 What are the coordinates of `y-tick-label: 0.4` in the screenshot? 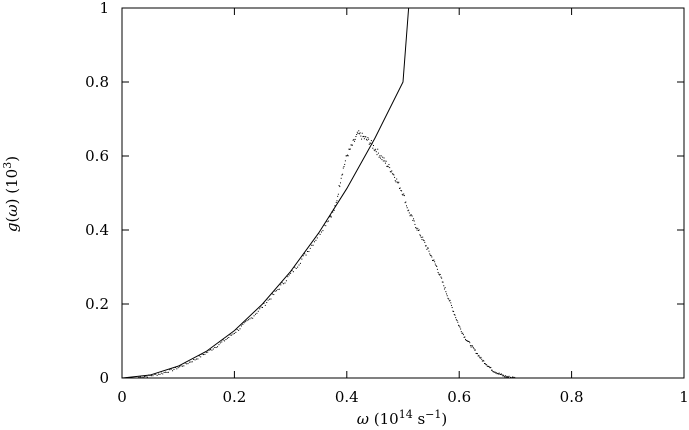 It's located at (97, 230).